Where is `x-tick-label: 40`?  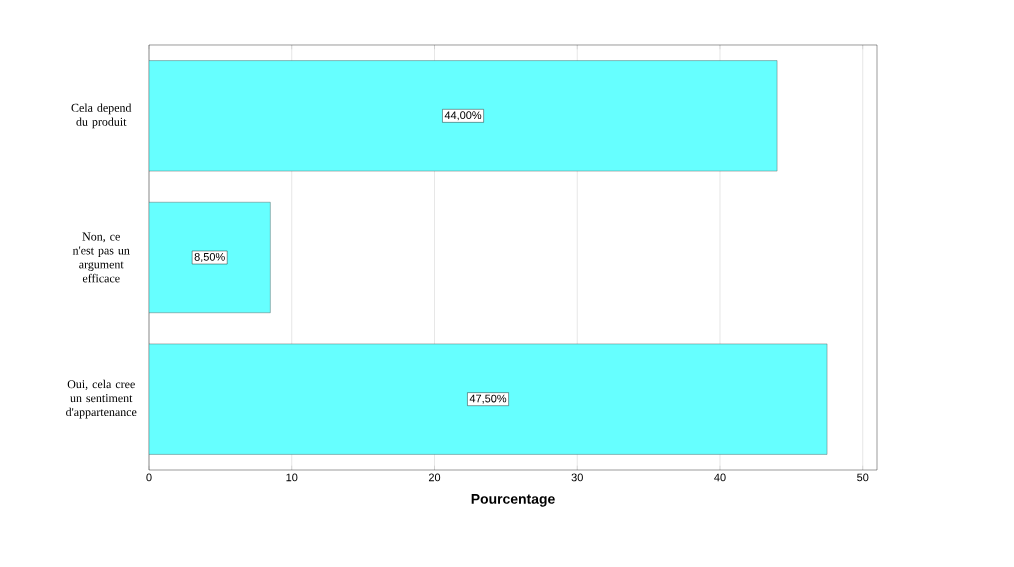
x-tick-label: 40 is located at coordinates (720, 477).